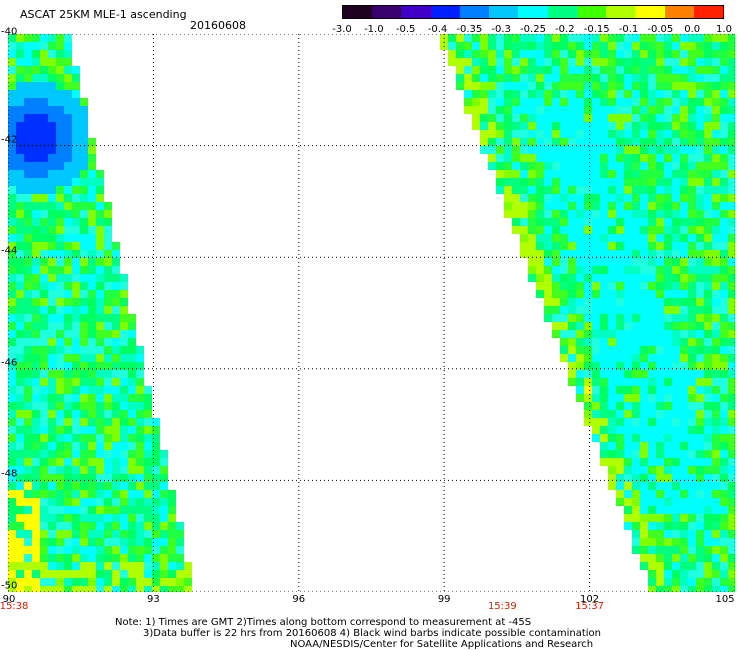 This screenshot has height=650, width=740. What do you see at coordinates (533, 12) in the screenshot?
I see `colorbar` at bounding box center [533, 12].